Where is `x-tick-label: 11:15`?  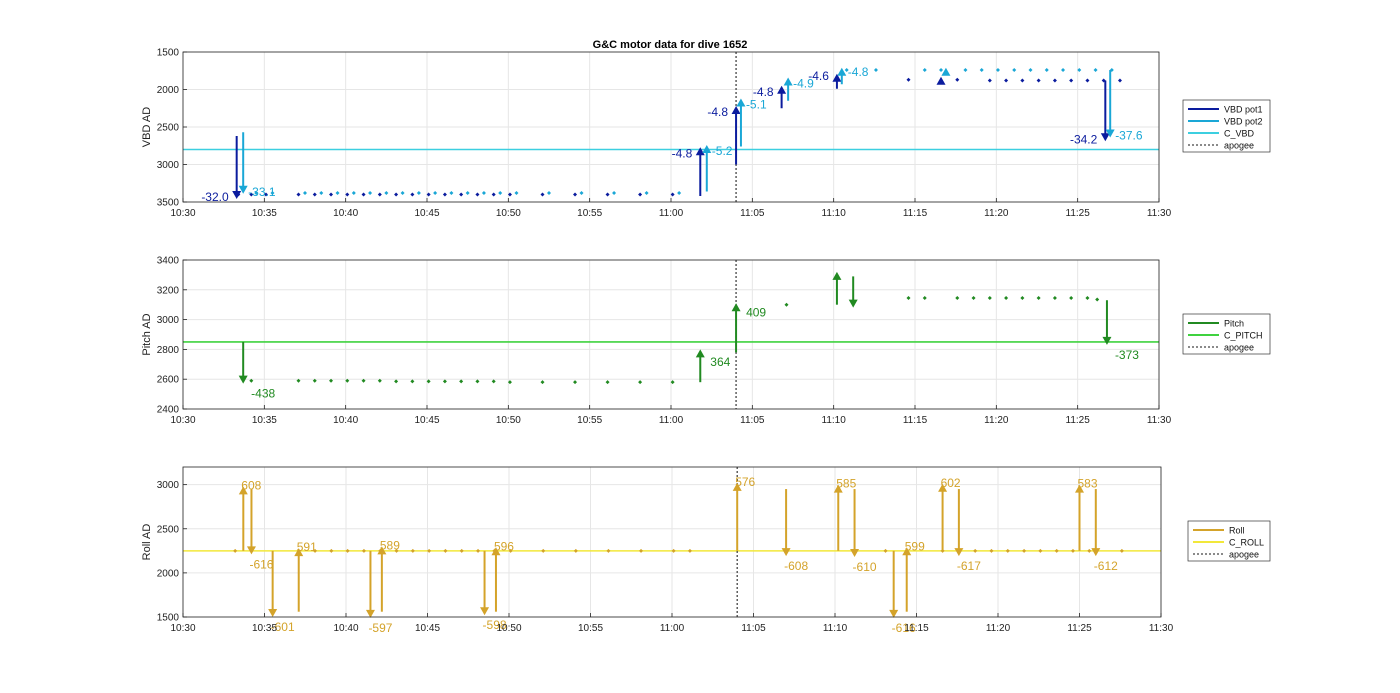 x-tick-label: 11:15 is located at coordinates (915, 420).